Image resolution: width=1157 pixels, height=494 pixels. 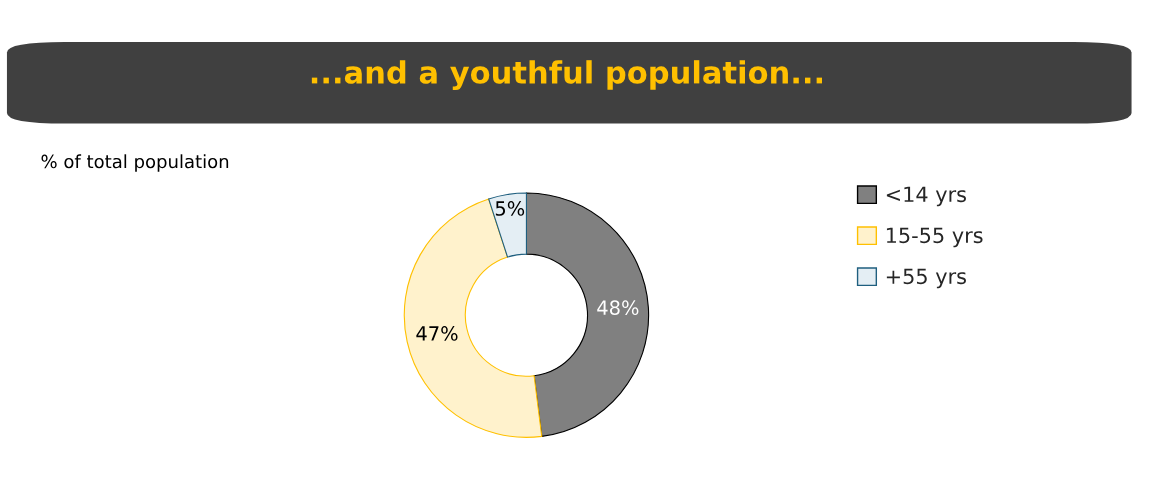 What do you see at coordinates (618, 308) in the screenshot?
I see `data-label: 48%` at bounding box center [618, 308].